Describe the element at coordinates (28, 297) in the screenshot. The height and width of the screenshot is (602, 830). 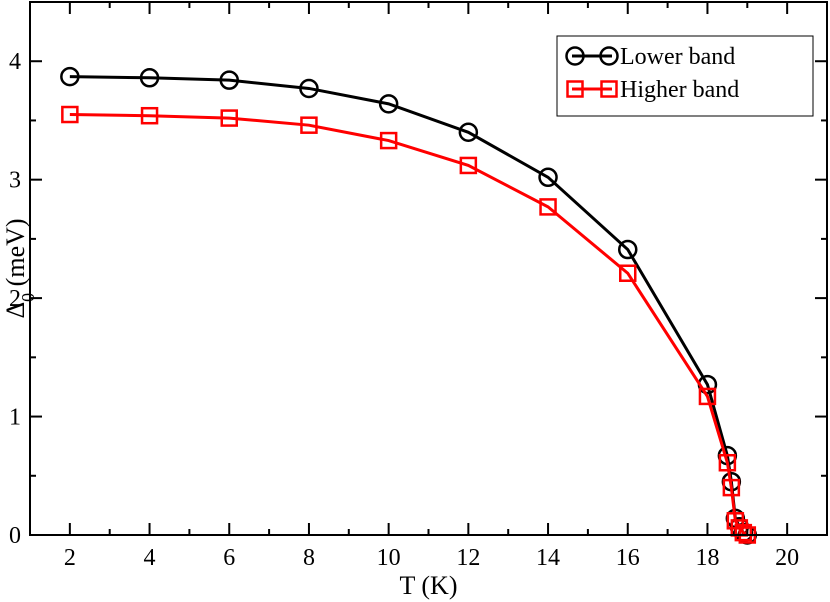
I see `y-axis-subscript: 0` at that location.